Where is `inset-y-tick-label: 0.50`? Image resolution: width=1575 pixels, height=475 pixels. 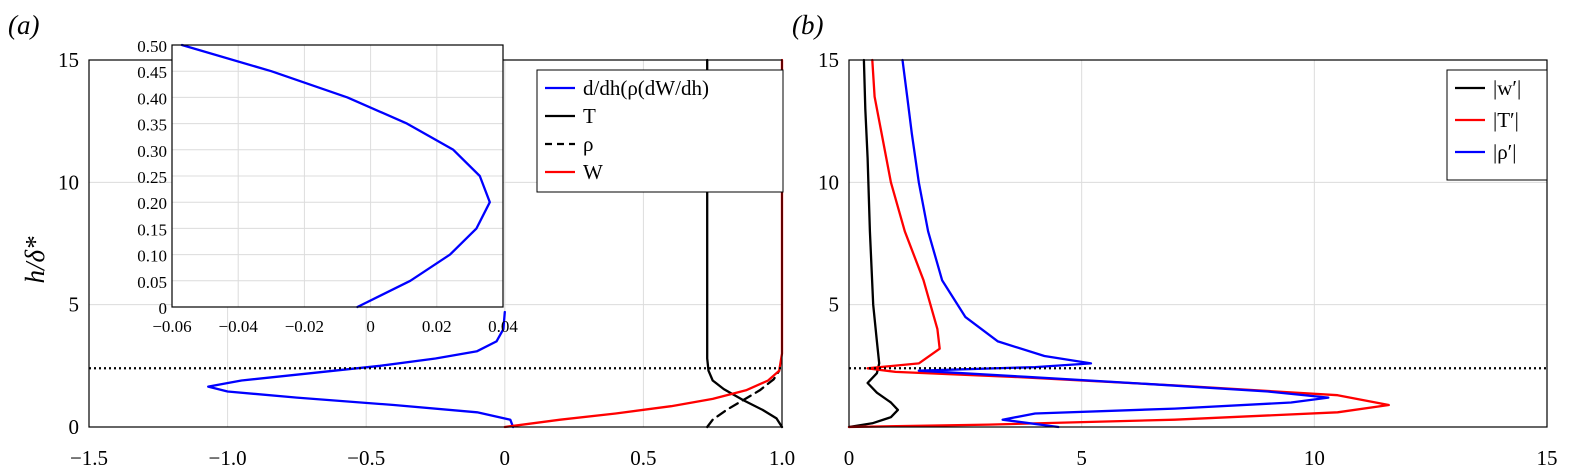
inset-y-tick-label: 0.50 is located at coordinates (152, 46).